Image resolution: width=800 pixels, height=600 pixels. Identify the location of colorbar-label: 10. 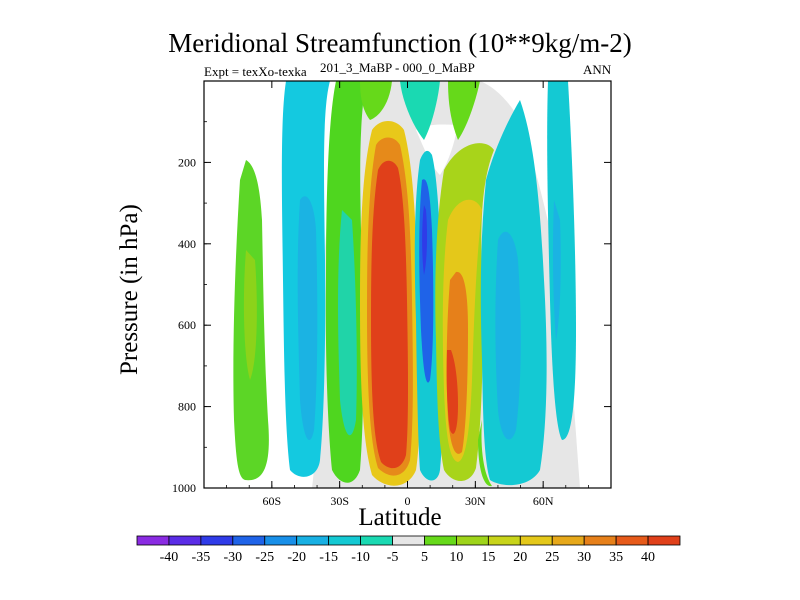
(456, 557).